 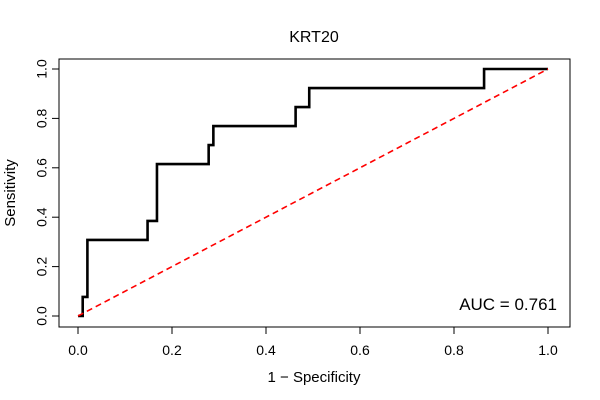 What do you see at coordinates (47, 192) in the screenshot?
I see `y-axis: 0.0 0.2 0.4 0.6 0.8 1.0` at bounding box center [47, 192].